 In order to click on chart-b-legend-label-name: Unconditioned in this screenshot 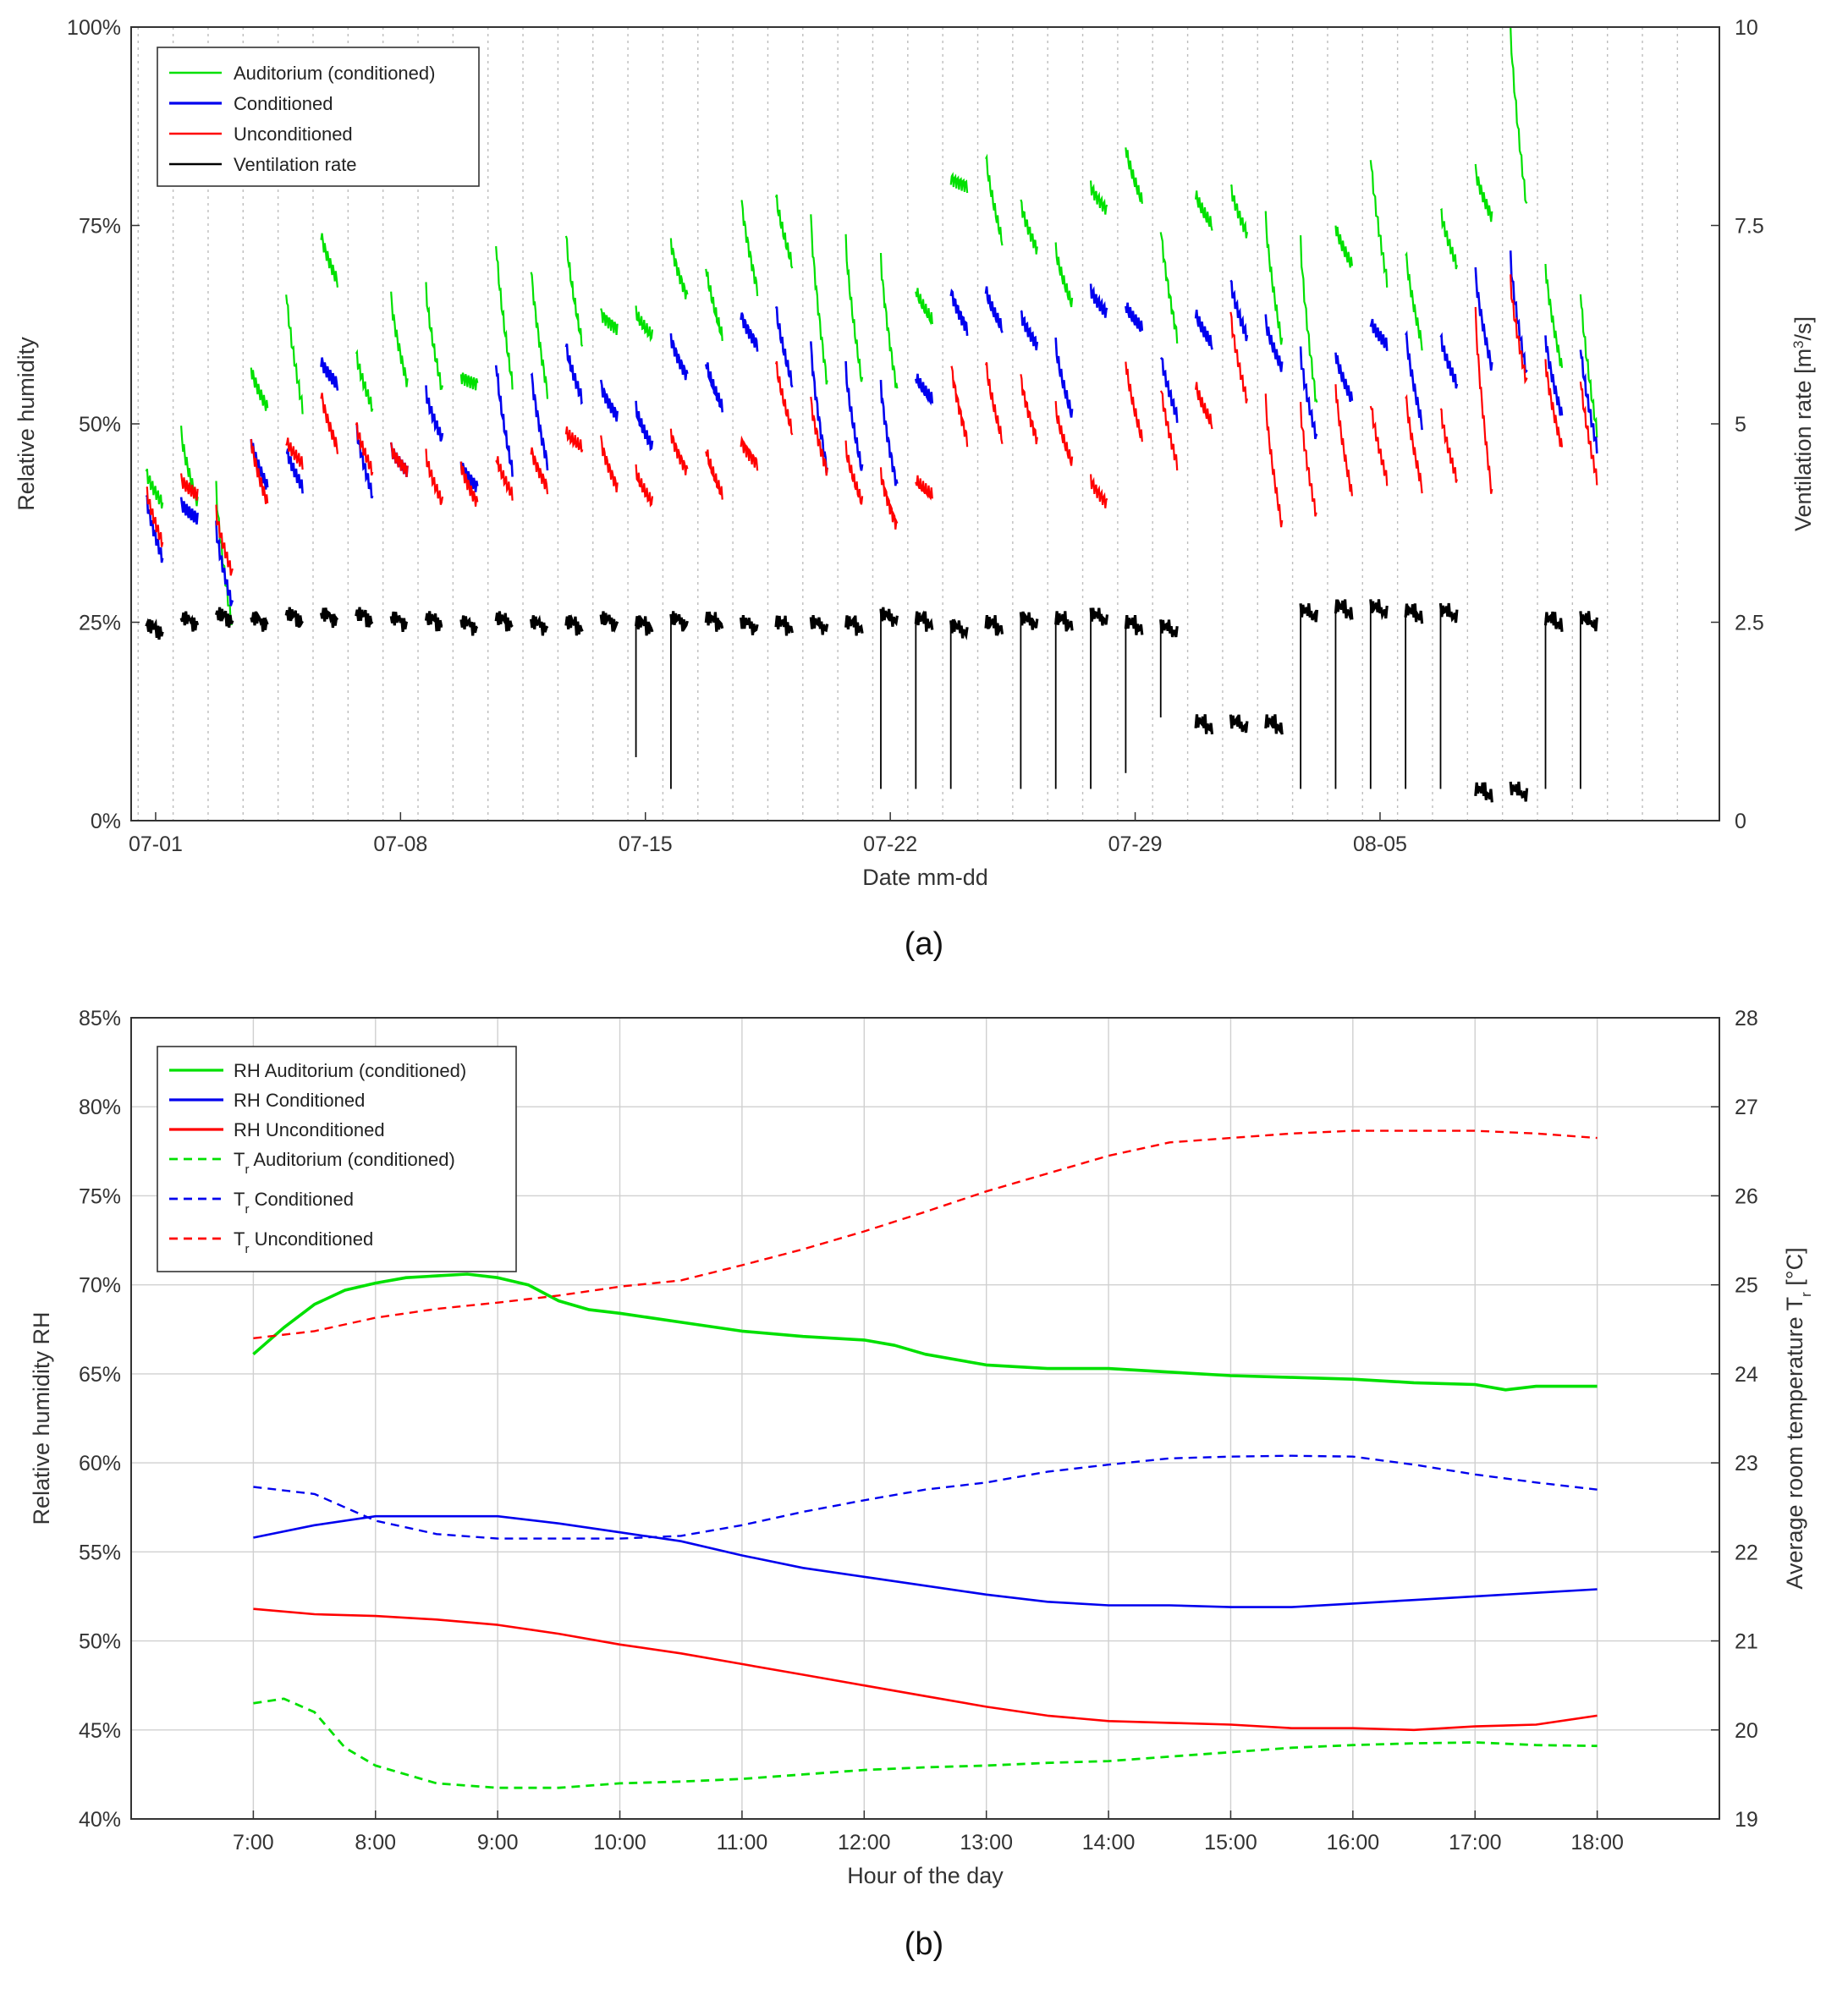, I will do `click(325, 1129)`.